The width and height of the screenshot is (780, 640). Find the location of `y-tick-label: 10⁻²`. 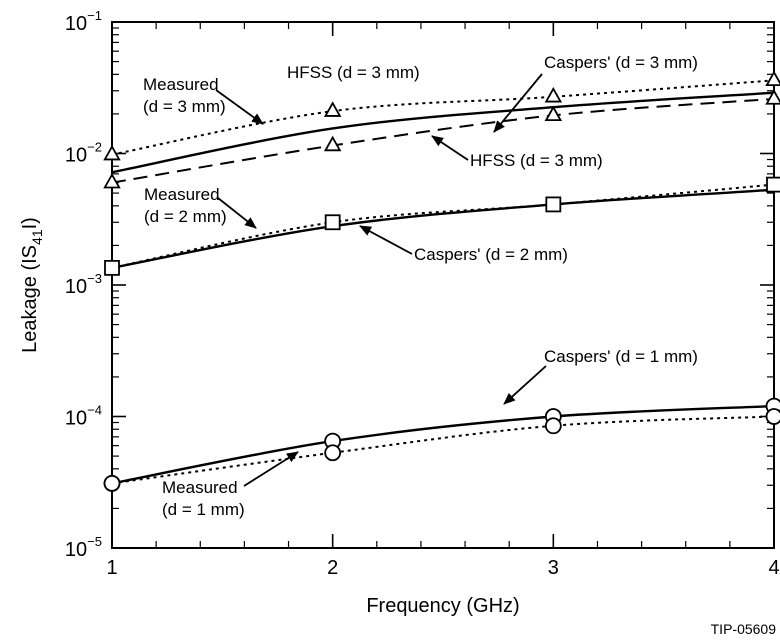

y-tick-label: 10⁻² is located at coordinates (83, 153).